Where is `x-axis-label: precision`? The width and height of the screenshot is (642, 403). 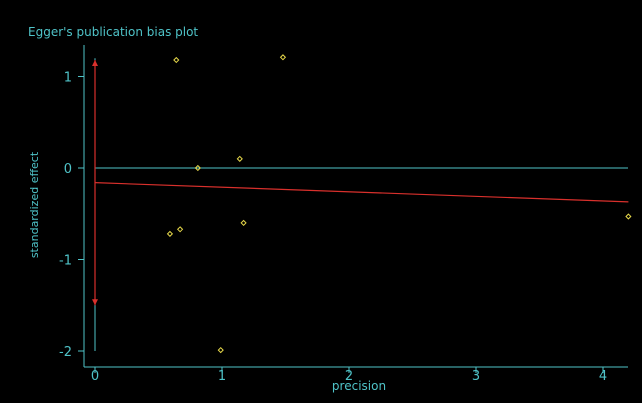 x-axis-label: precision is located at coordinates (359, 386).